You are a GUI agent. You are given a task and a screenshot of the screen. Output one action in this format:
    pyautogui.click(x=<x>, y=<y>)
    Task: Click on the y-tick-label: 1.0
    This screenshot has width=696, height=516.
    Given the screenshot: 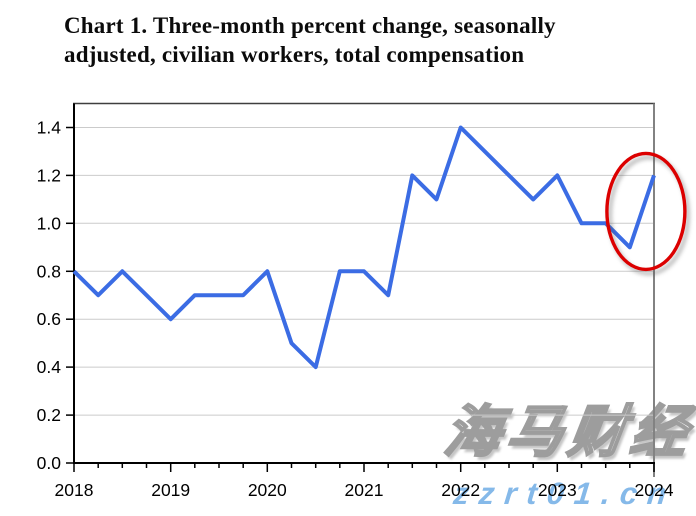 What is the action you would take?
    pyautogui.click(x=49, y=223)
    